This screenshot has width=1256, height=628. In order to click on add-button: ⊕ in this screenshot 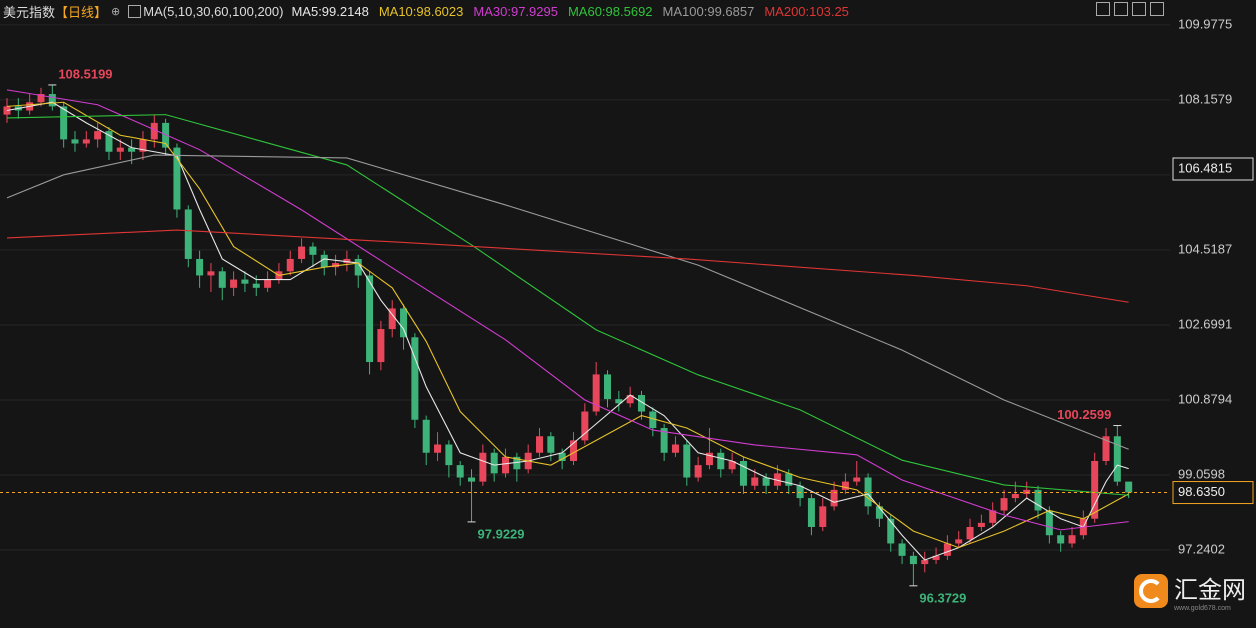, I will do `click(116, 12)`.